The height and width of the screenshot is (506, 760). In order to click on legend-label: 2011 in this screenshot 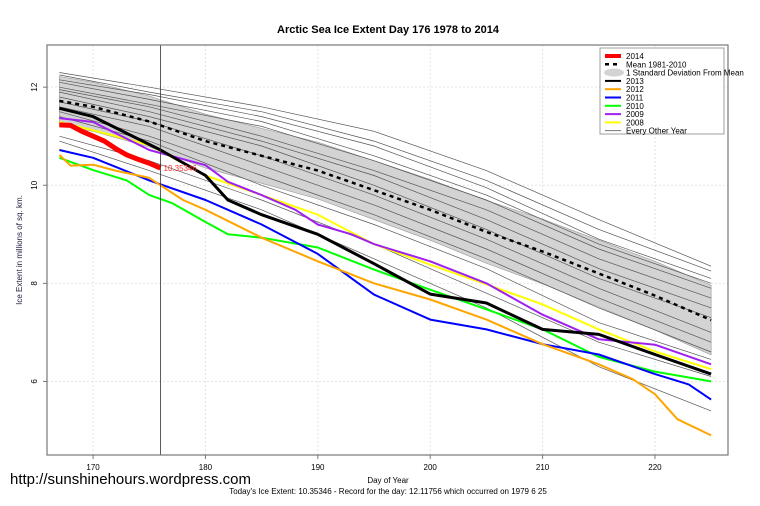, I will do `click(635, 98)`.